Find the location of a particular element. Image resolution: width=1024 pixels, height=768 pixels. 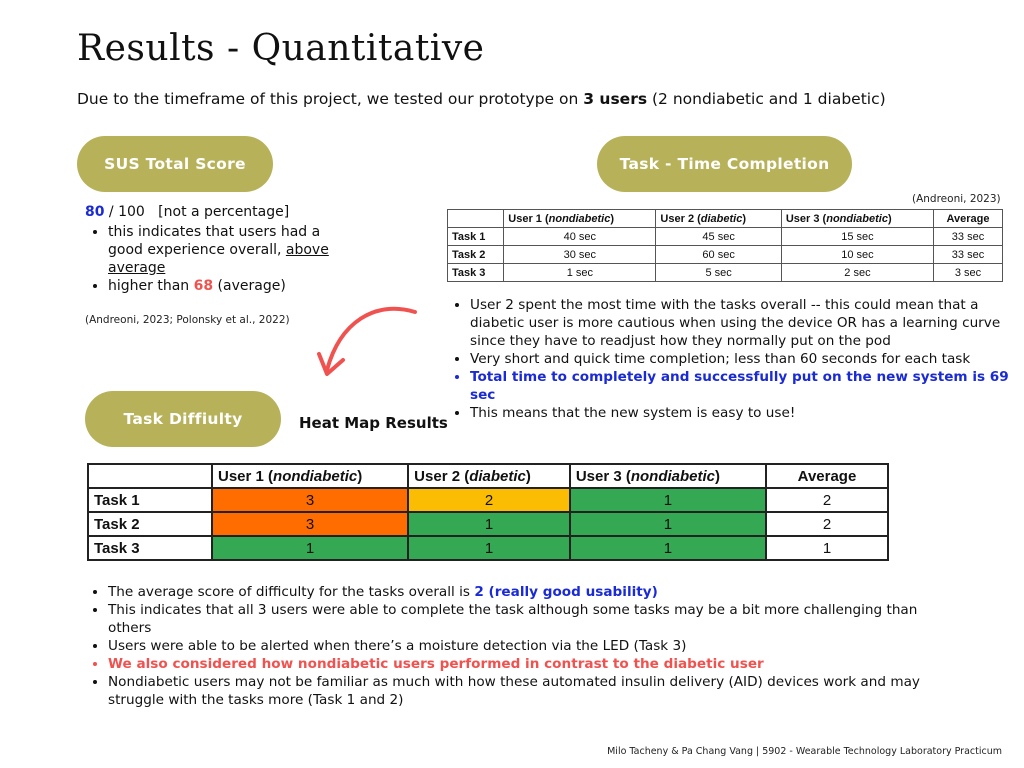

table-cell: 60 sec is located at coordinates (718, 254).